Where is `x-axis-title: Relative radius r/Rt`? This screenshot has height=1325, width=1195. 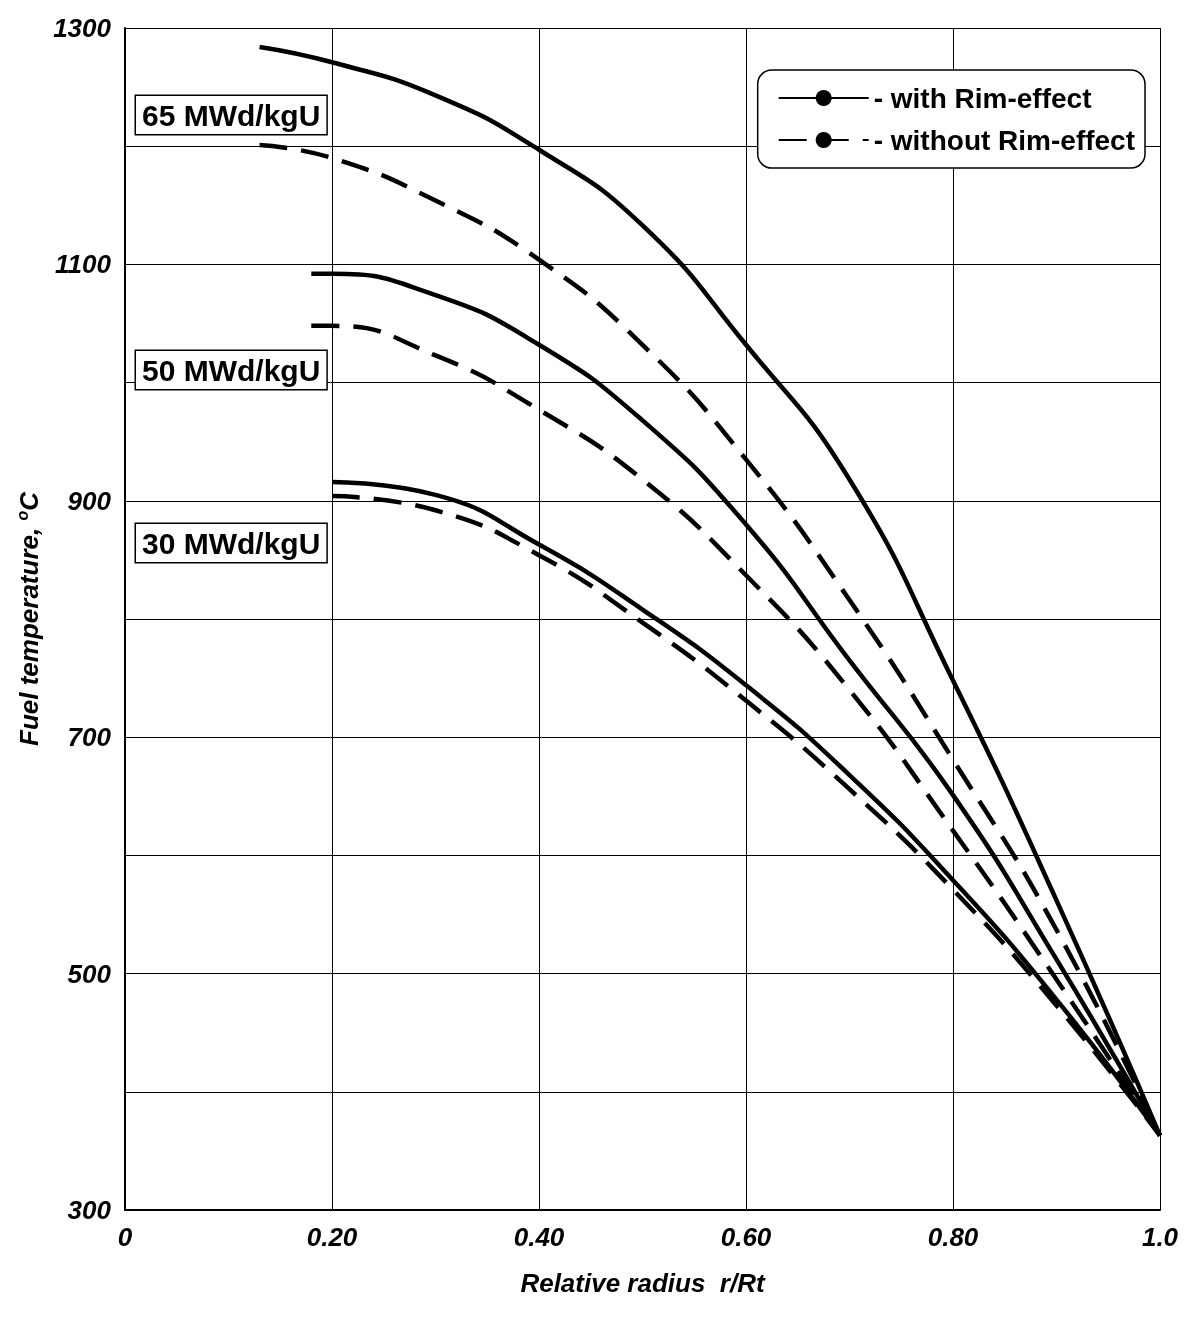
x-axis-title: Relative radius r/Rt is located at coordinates (643, 1283).